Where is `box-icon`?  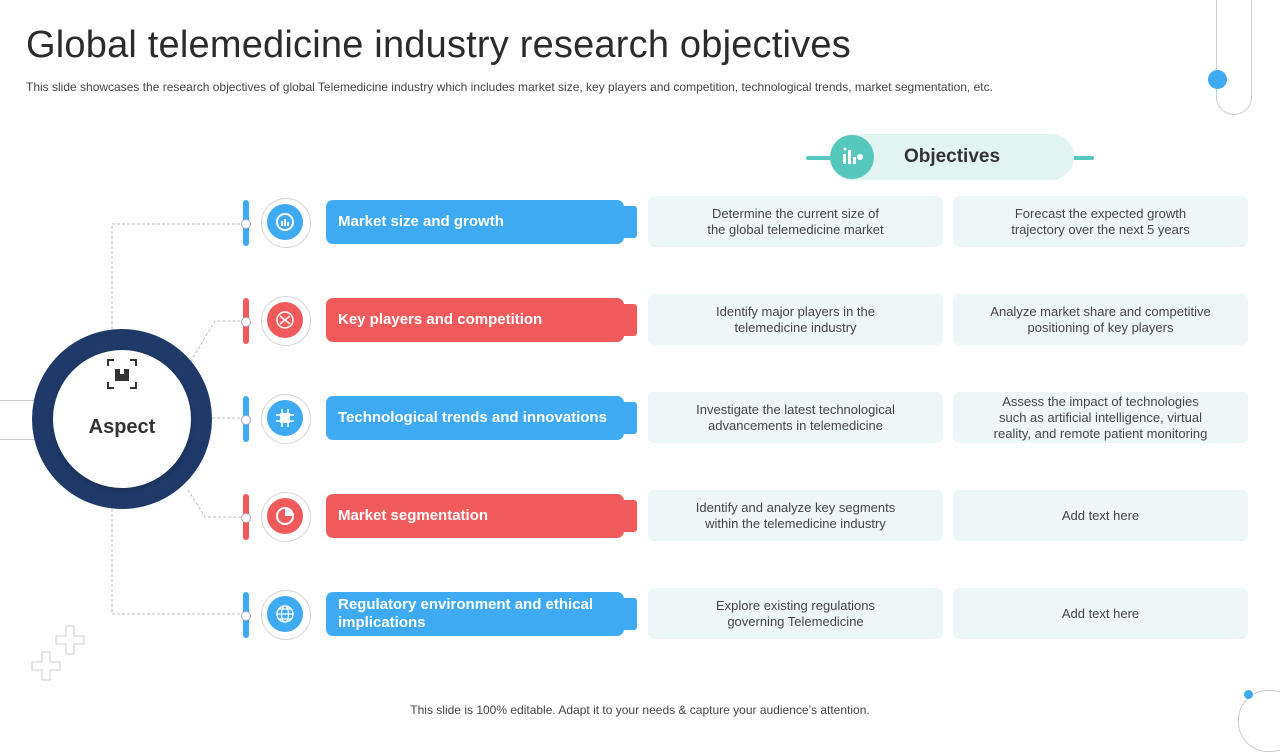
box-icon is located at coordinates (122, 374).